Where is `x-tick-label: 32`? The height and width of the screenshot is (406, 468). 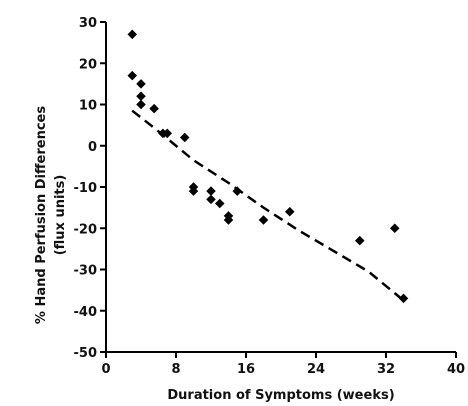
x-tick-label: 32 is located at coordinates (386, 369).